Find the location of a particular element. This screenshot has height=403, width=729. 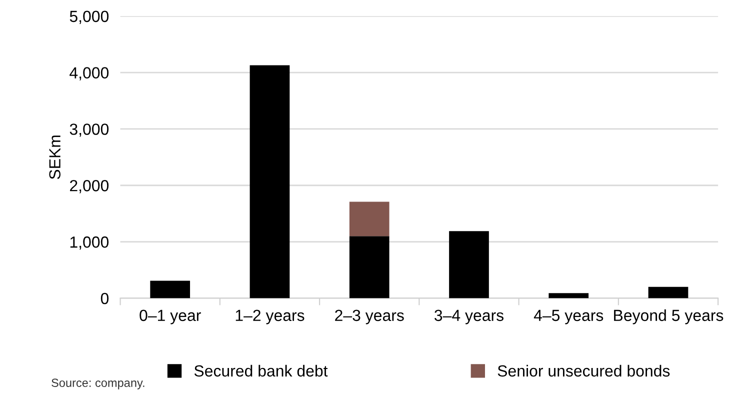

y-tick-label: 0 is located at coordinates (104, 298).